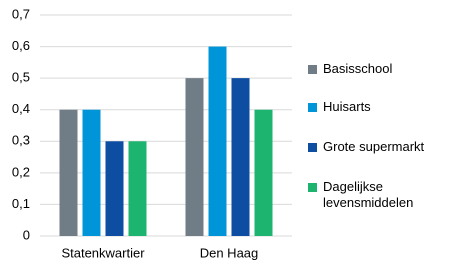 Image resolution: width=450 pixels, height=269 pixels. Describe the element at coordinates (368, 194) in the screenshot. I see `legend-label: Dagelijkse levensmiddelen` at that location.